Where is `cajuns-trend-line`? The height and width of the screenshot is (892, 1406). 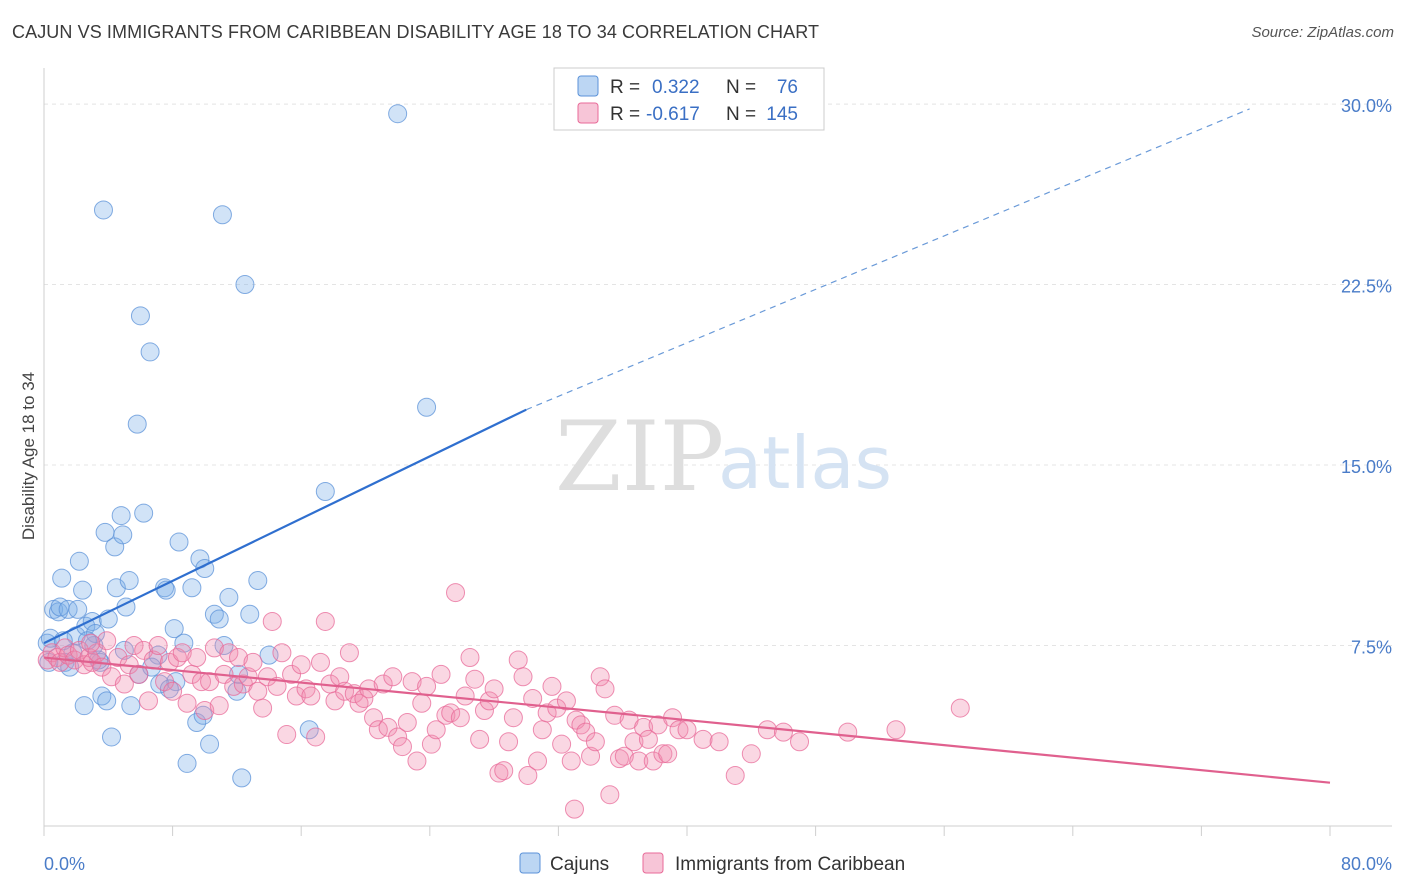 cajuns-trend-line is located at coordinates (285, 526).